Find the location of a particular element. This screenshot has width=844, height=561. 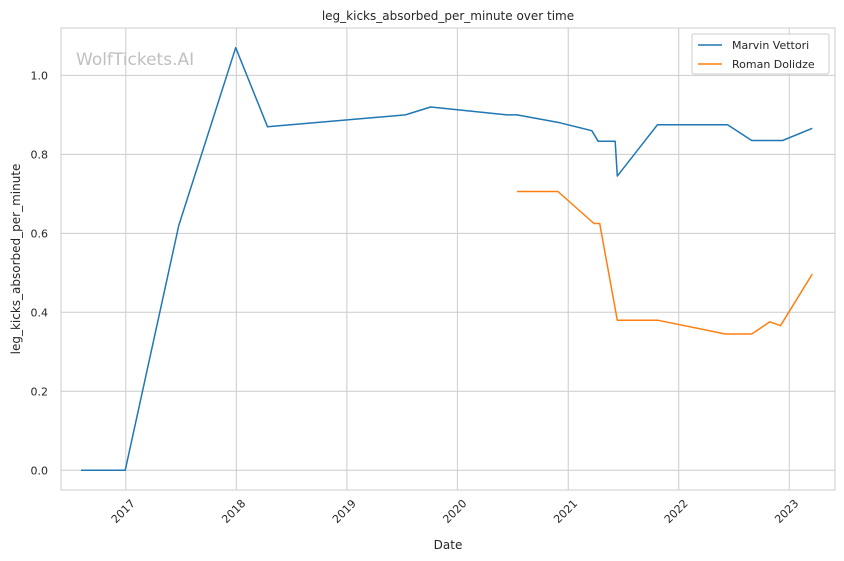

y-tick-label: 0.0 is located at coordinates (40, 470).